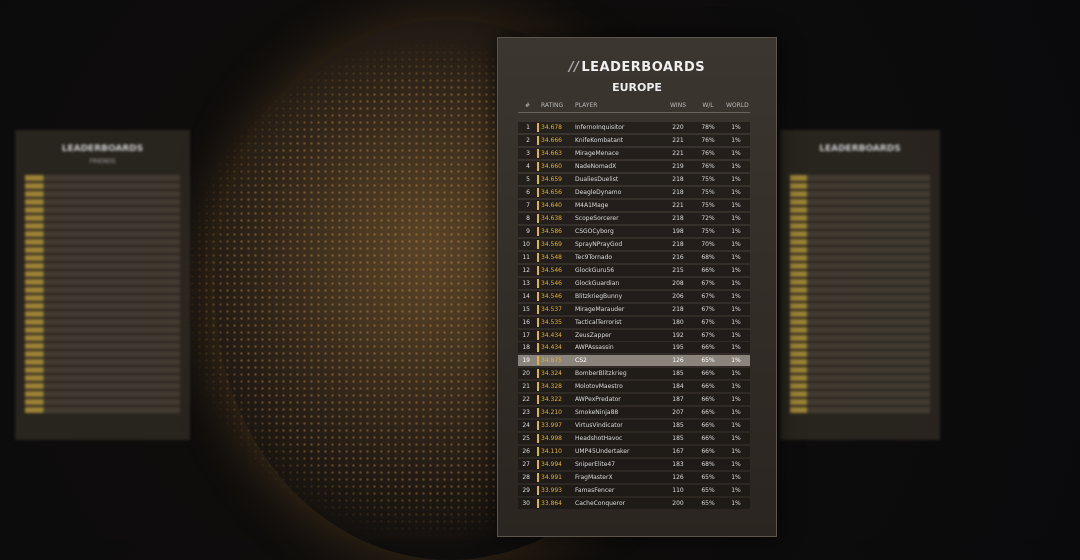 This screenshot has width=1080, height=560. Describe the element at coordinates (526, 374) in the screenshot. I see `rank: 20` at that location.